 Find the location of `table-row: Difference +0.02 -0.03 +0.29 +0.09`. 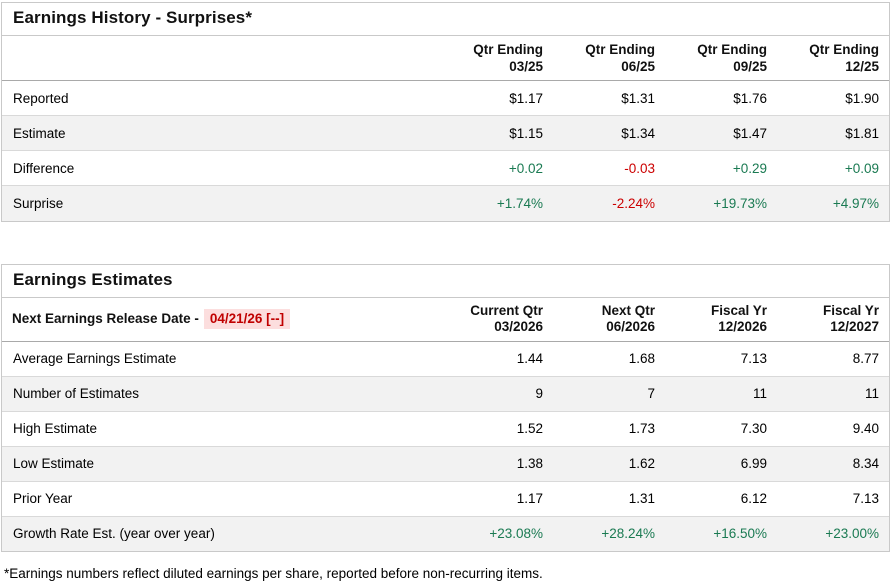

table-row: Difference +0.02 -0.03 +0.29 +0.09 is located at coordinates (445, 168).